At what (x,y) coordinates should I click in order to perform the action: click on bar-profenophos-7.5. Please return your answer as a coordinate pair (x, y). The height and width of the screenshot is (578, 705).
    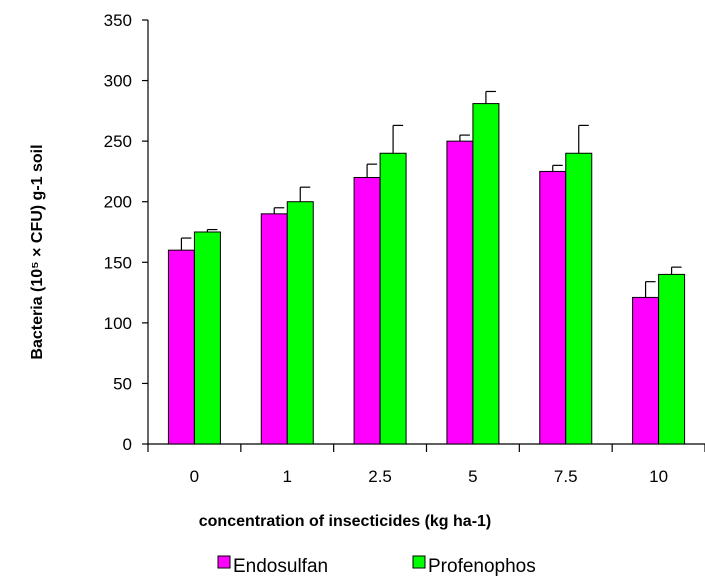
    Looking at the image, I should click on (579, 298).